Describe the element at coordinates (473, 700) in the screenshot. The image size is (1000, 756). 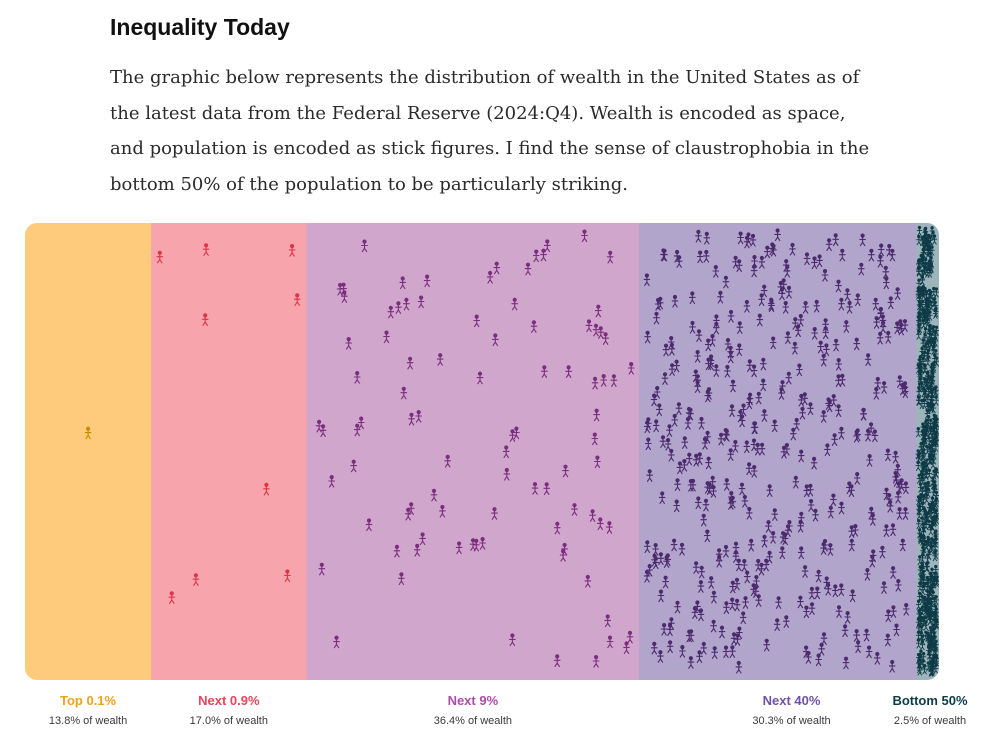
I see `label-next-9: Next 9%` at that location.